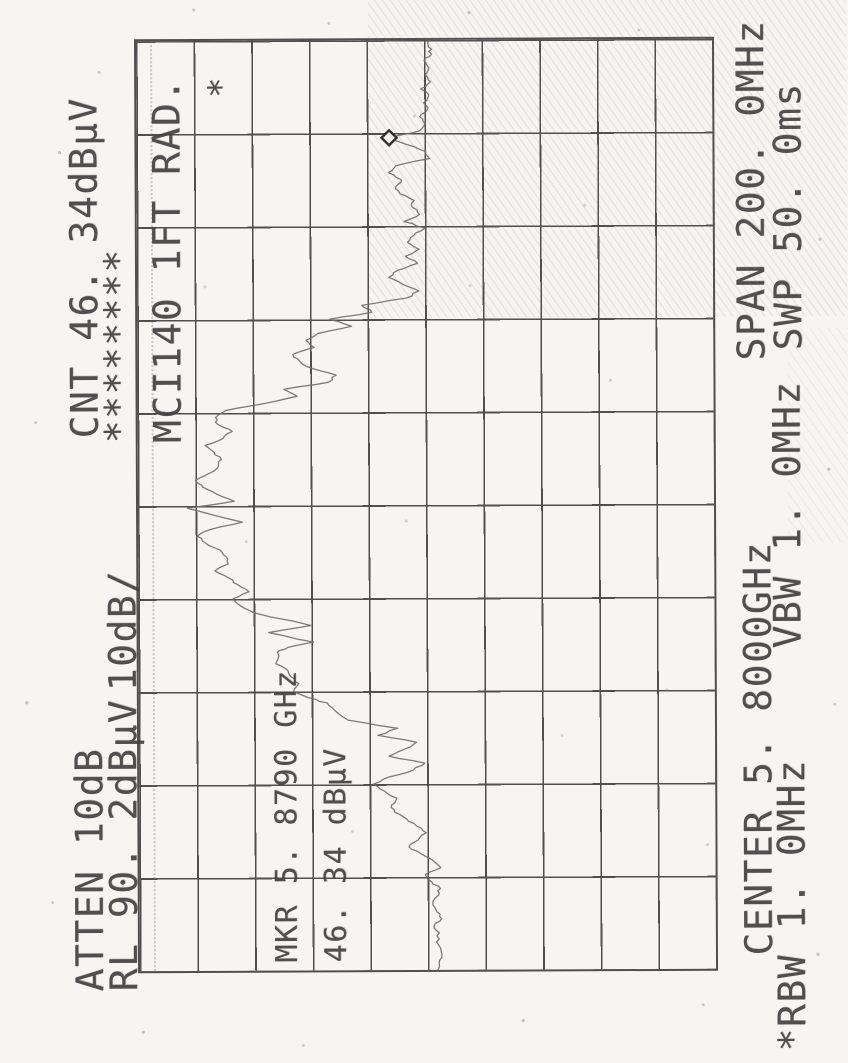 The height and width of the screenshot is (1063, 848). Describe the element at coordinates (792, 905) in the screenshot. I see `readout-rbw: *RBW 1. 0MHz` at that location.